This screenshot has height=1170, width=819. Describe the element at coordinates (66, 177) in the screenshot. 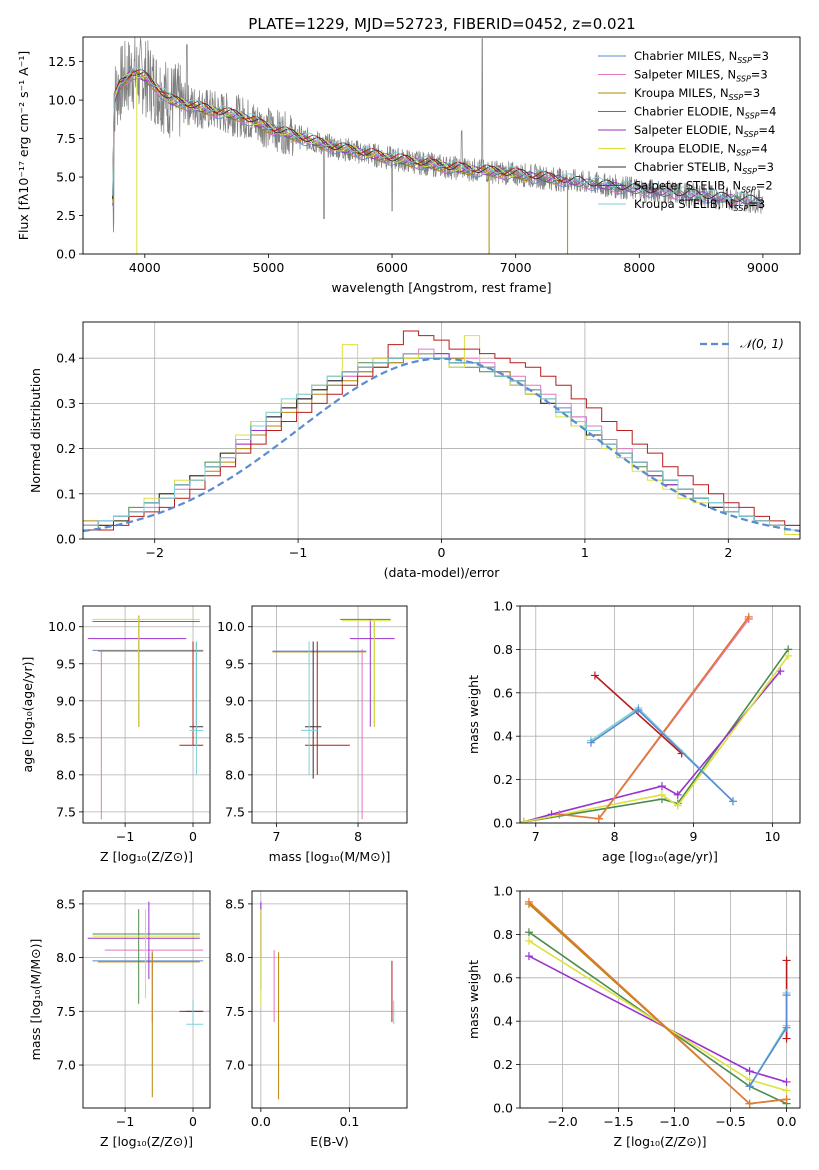

I see `y-tick-label: 5.0` at that location.